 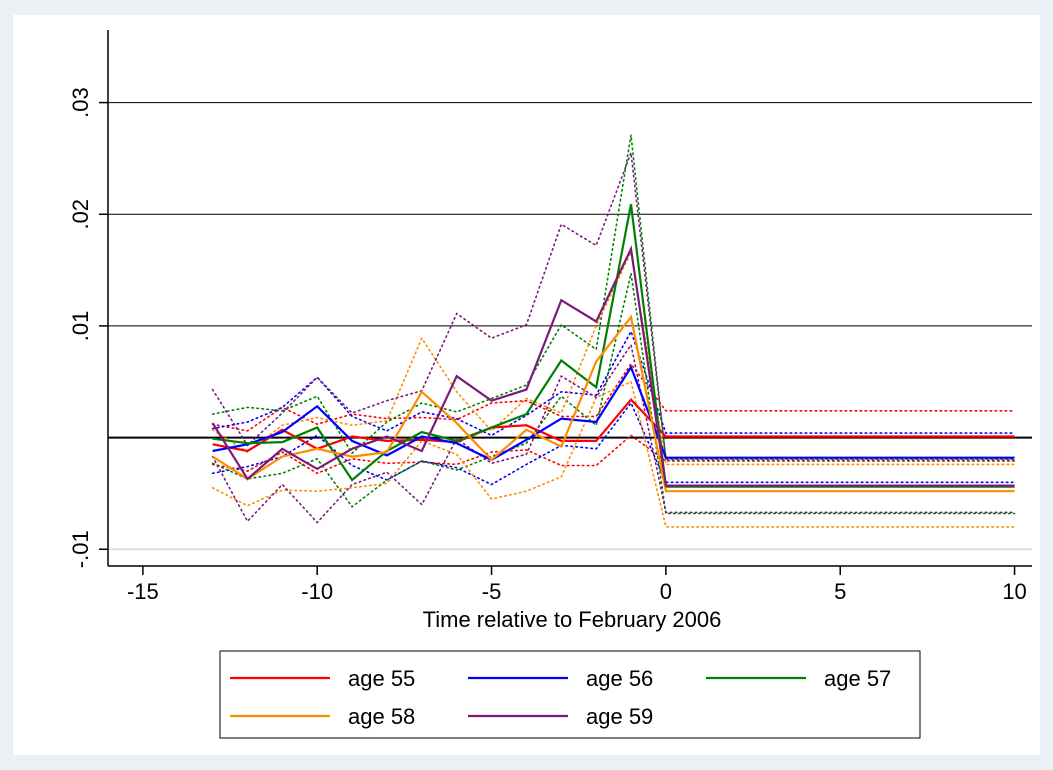 I want to click on x-tick-label: -15, so click(x=143, y=591).